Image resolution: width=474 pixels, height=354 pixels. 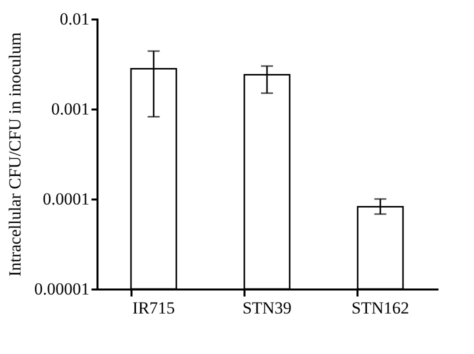 What do you see at coordinates (75, 19) in the screenshot?
I see `y-tick-label: 0.01` at bounding box center [75, 19].